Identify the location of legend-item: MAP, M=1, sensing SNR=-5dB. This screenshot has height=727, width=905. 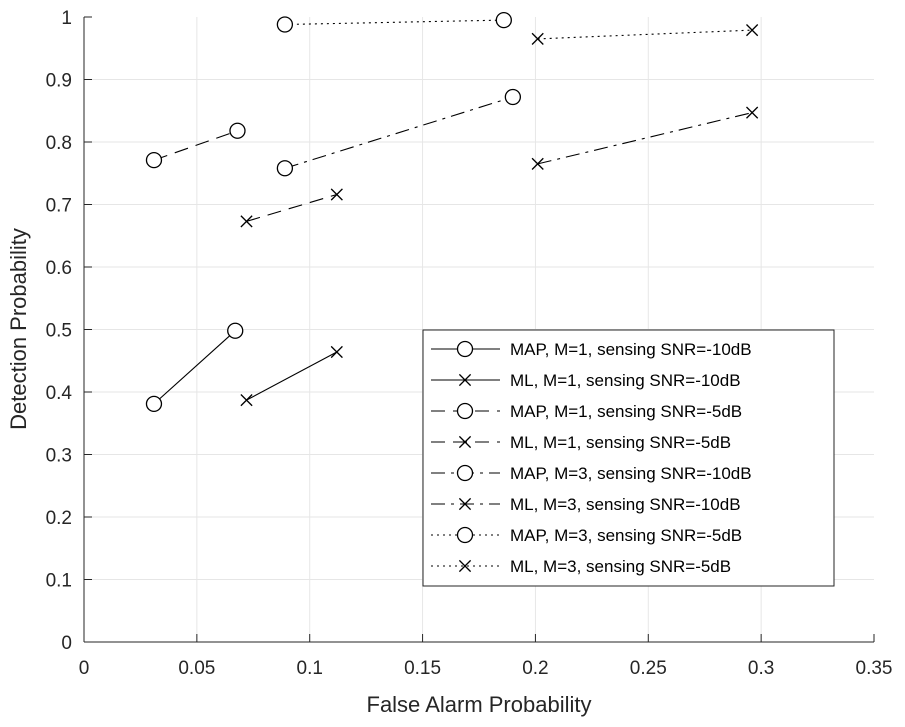
(586, 411).